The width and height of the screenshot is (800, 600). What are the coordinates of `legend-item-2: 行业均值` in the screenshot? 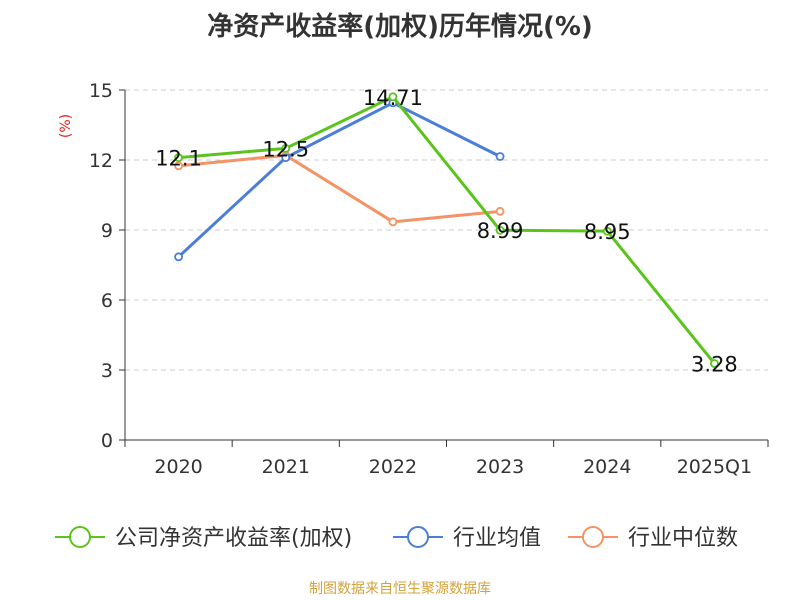 It's located at (467, 538).